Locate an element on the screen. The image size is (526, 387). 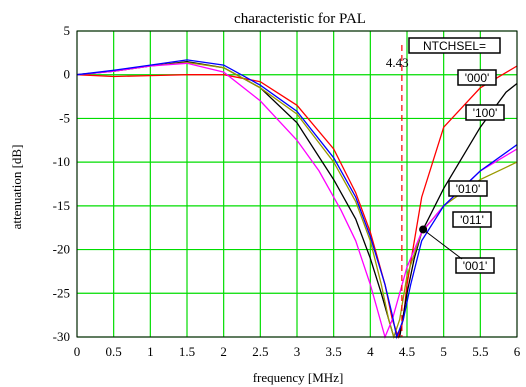
legend-title: NTCHSEL= is located at coordinates (454, 46).